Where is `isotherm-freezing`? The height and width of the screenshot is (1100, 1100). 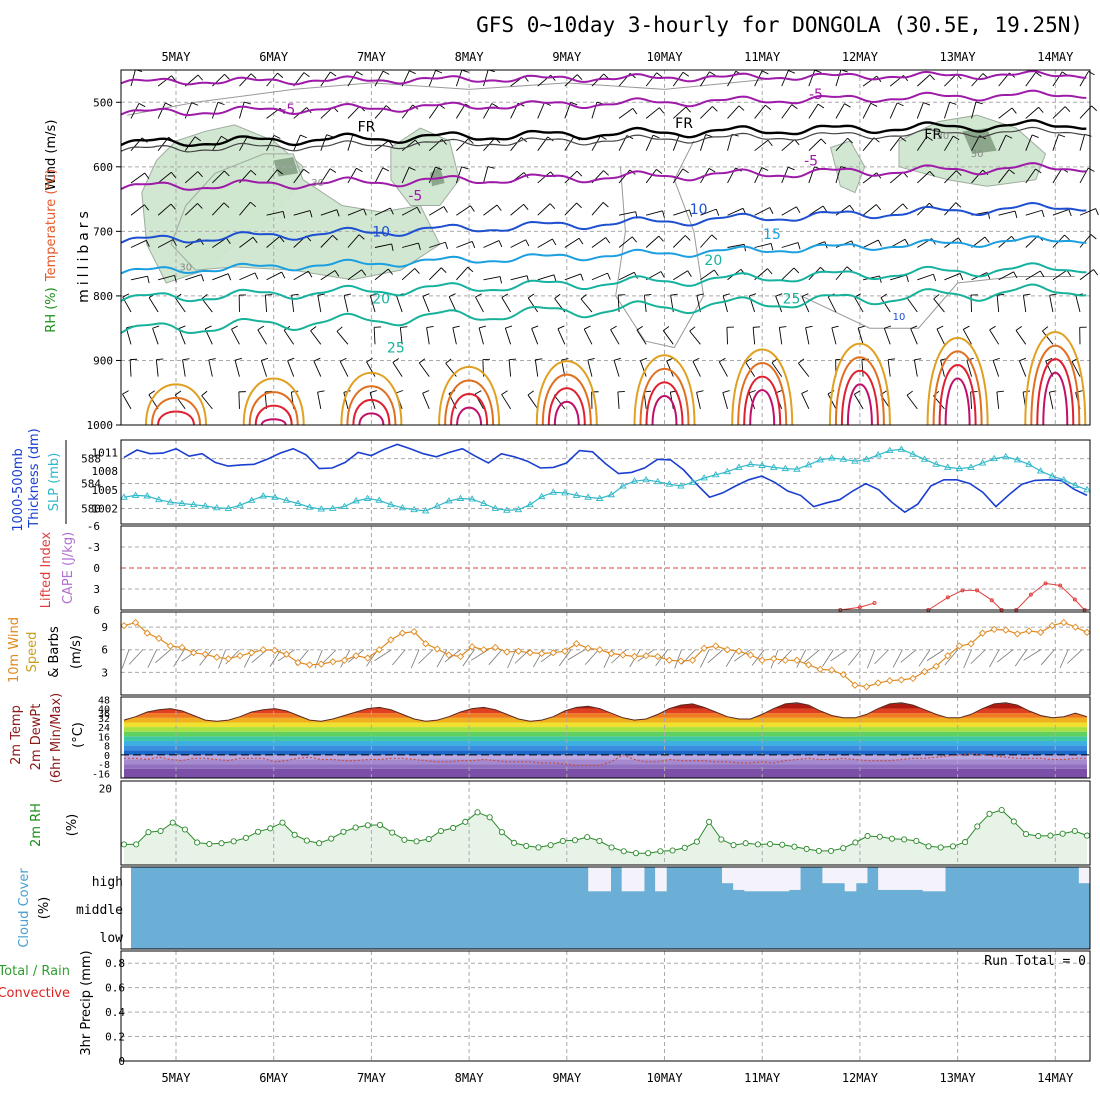
isotherm-freezing is located at coordinates (603, 133).